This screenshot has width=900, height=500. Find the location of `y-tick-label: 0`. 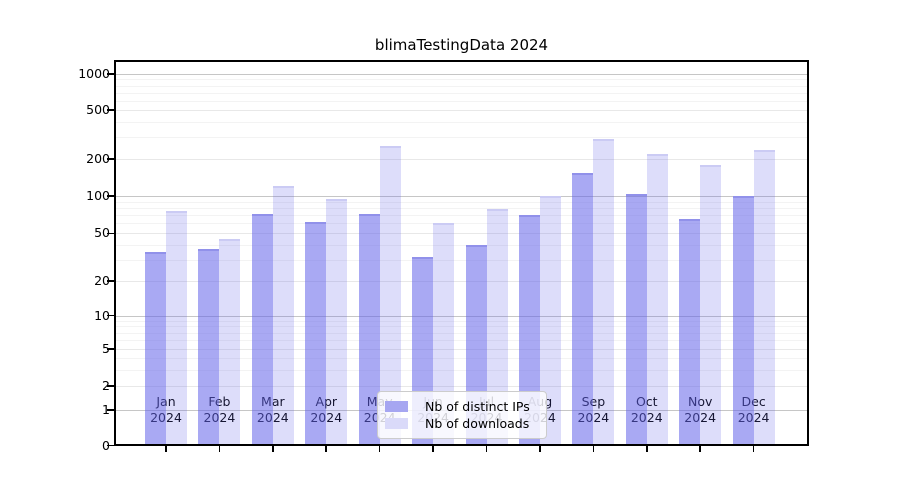

y-tick-label: 0 is located at coordinates (80, 446).